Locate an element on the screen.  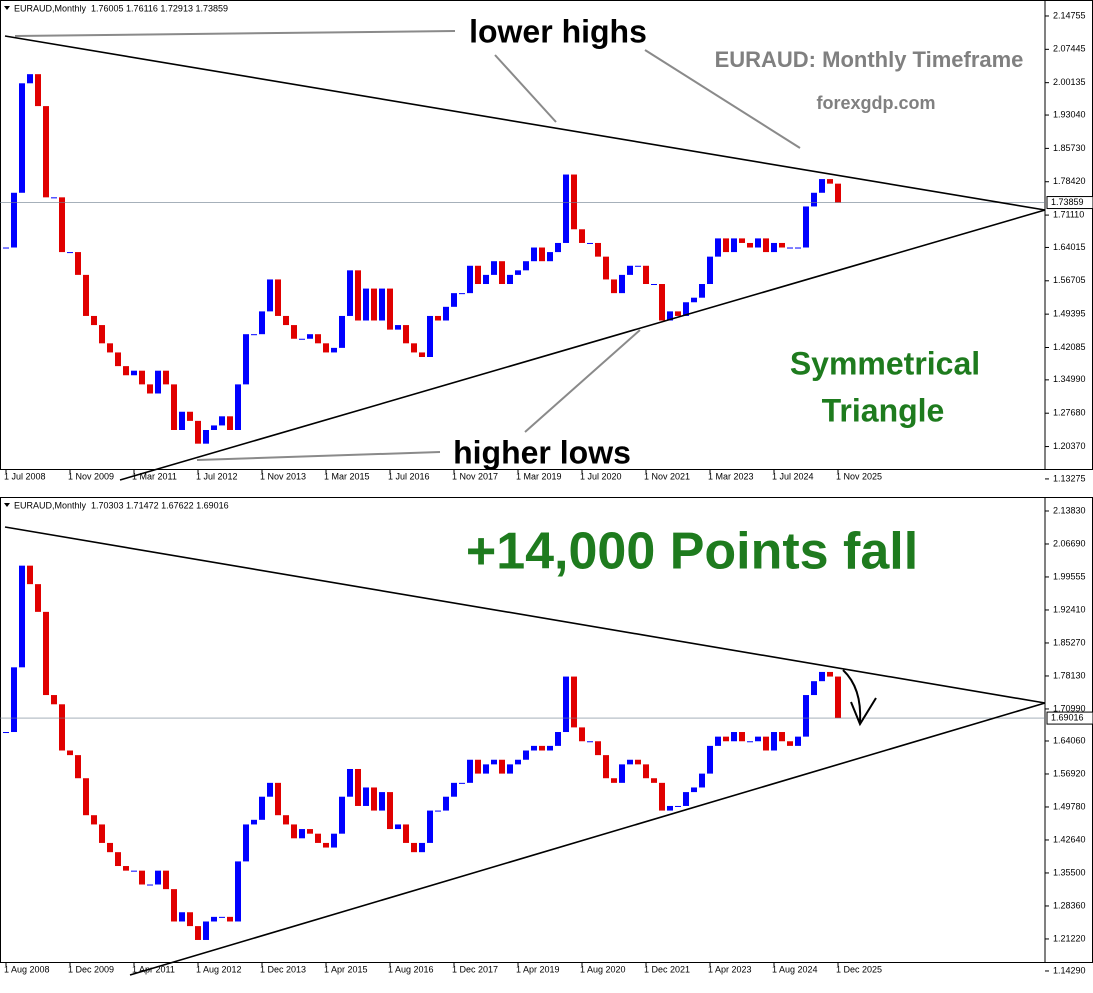
y-tick-label: 1.70990 is located at coordinates (1069, 708).